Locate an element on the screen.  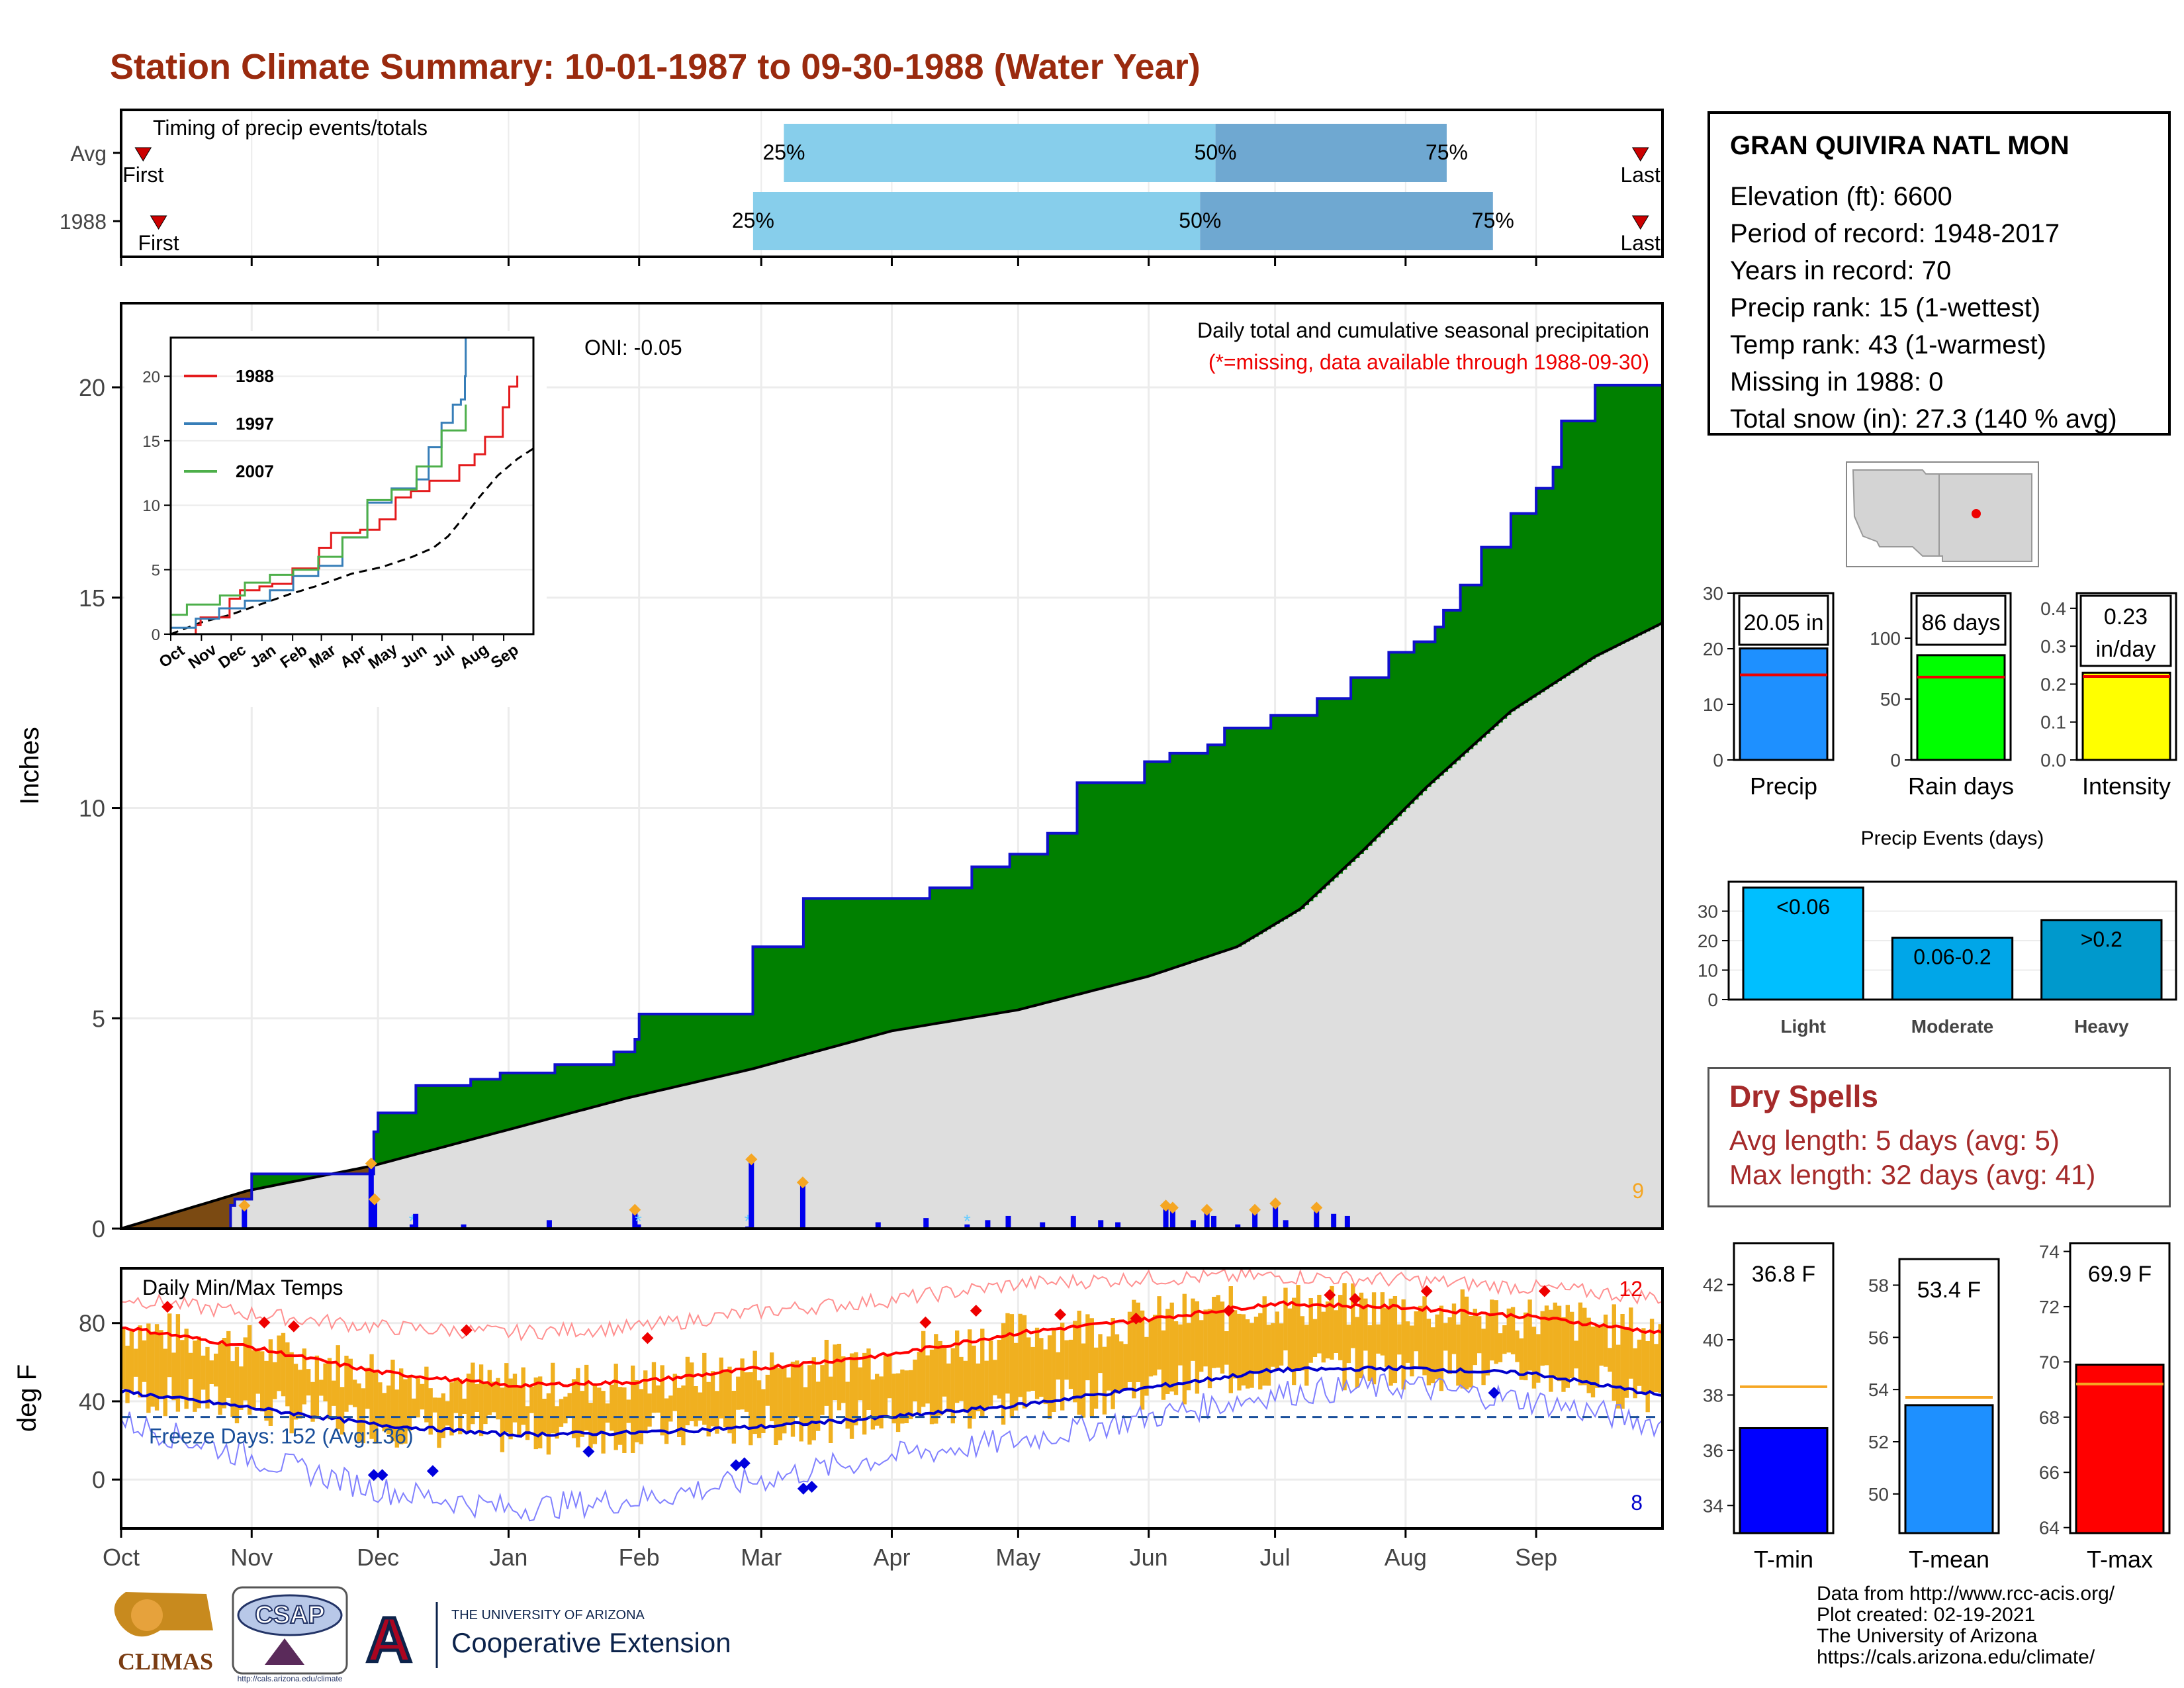
rain_days-ytick-label: 0 is located at coordinates (1895, 760).